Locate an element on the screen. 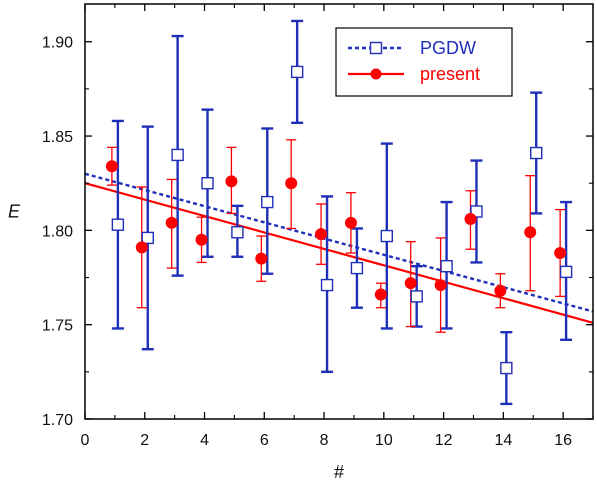 Image resolution: width=597 pixels, height=493 pixels. legend-items: PGDW present is located at coordinates (414, 61).